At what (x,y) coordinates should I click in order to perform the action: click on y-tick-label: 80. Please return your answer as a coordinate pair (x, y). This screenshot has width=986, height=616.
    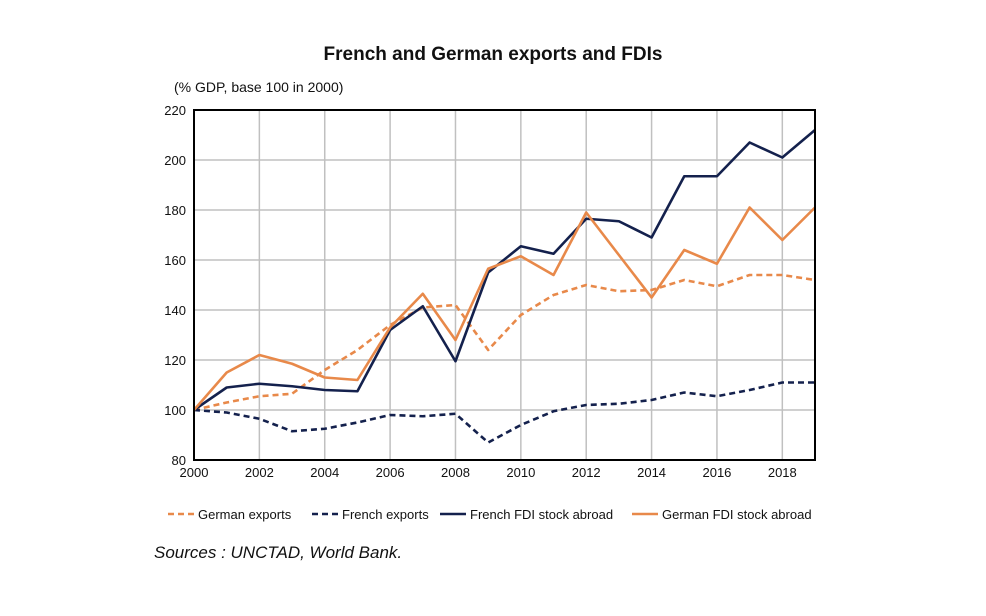
    Looking at the image, I should click on (179, 460).